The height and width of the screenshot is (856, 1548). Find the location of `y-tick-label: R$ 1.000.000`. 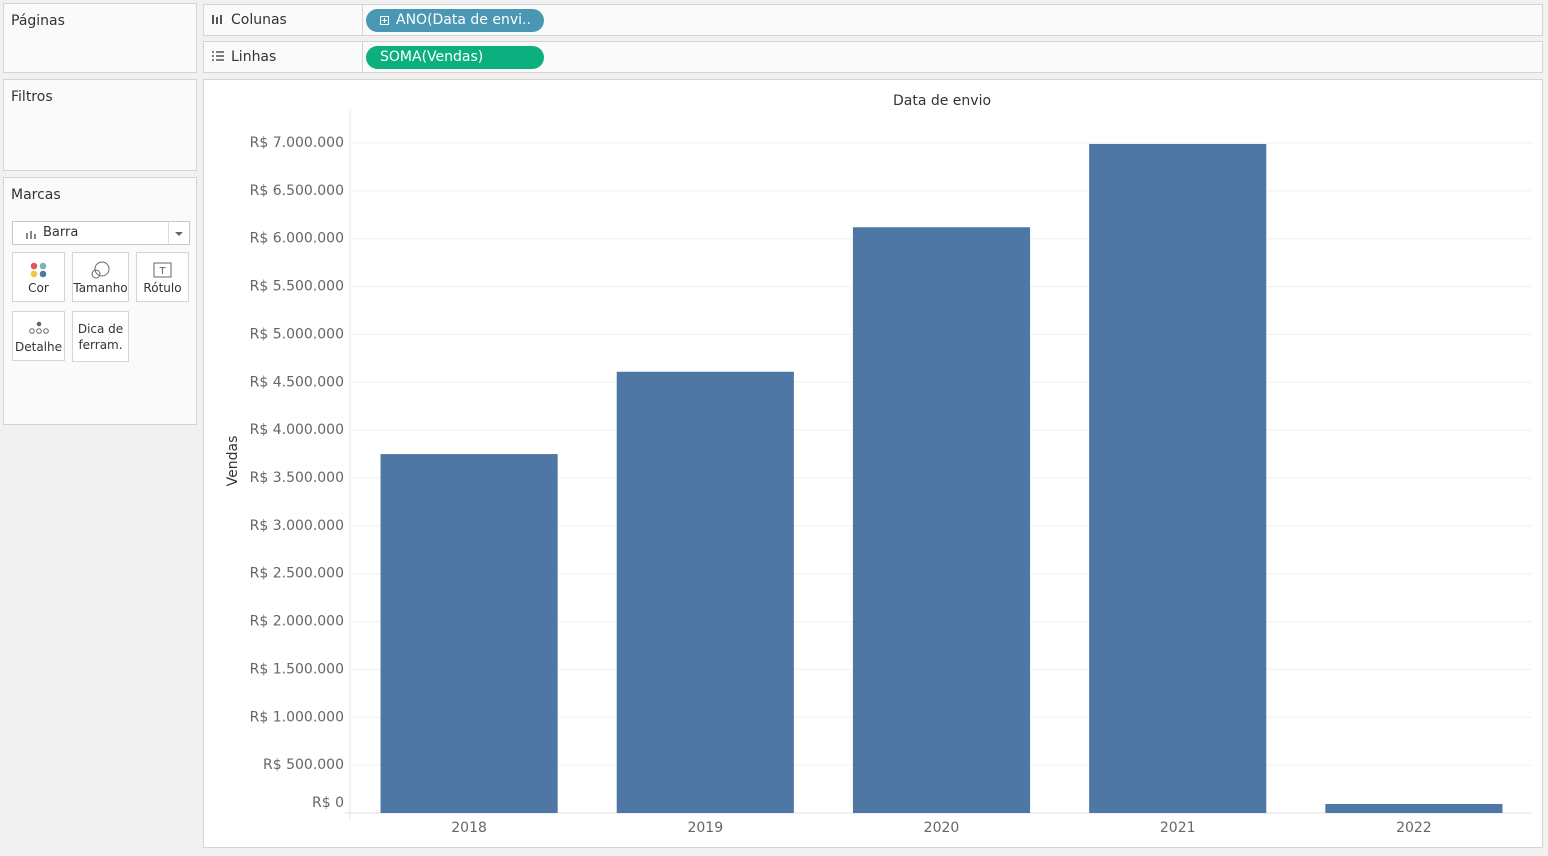

y-tick-label: R$ 1.000.000 is located at coordinates (297, 717).